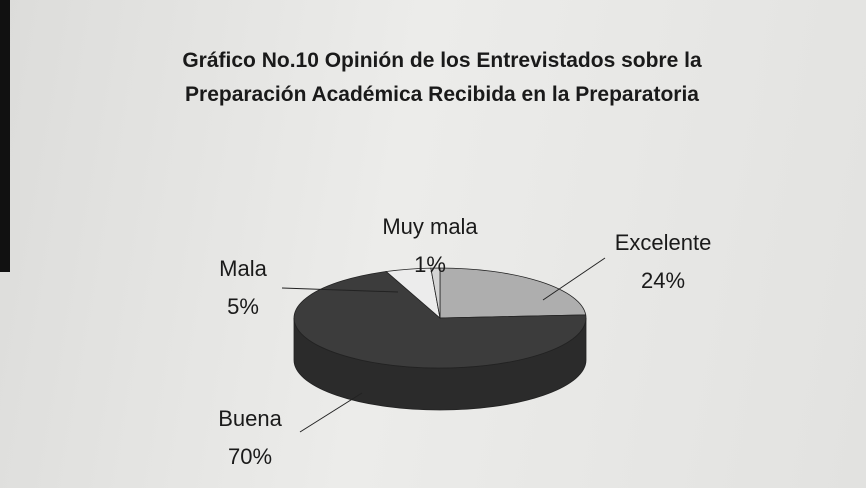 Image resolution: width=866 pixels, height=488 pixels. Describe the element at coordinates (663, 242) in the screenshot. I see `category-label: Excelente` at that location.